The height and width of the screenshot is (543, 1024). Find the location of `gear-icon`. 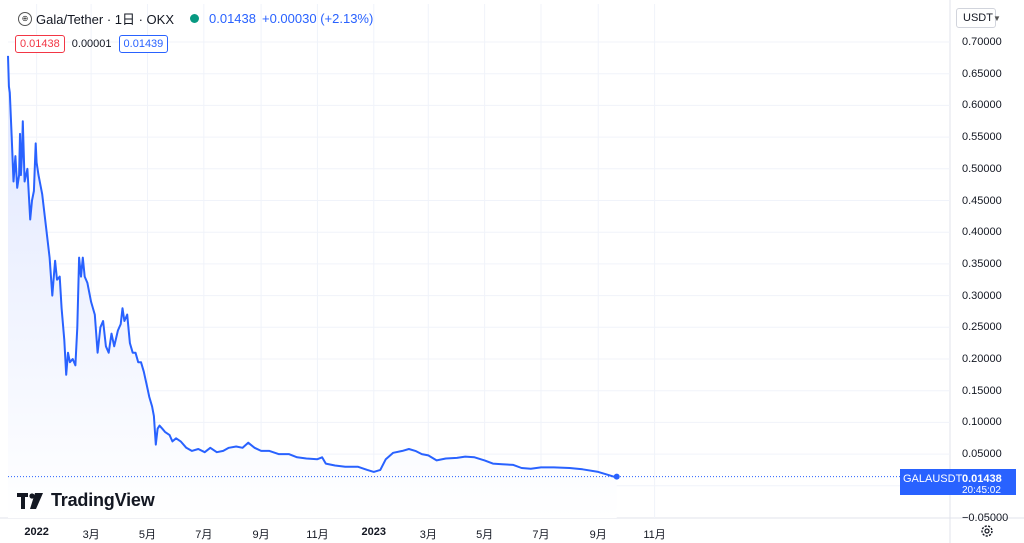

gear-icon is located at coordinates (987, 531).